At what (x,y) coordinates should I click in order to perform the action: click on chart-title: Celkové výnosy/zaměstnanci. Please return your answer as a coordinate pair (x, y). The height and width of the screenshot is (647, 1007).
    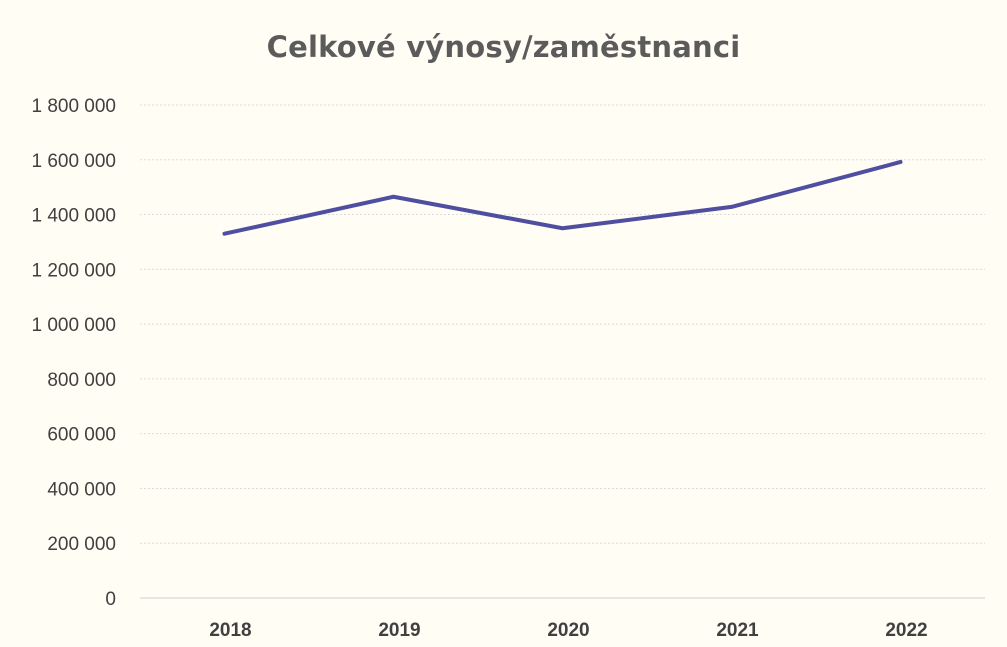
    Looking at the image, I should click on (503, 47).